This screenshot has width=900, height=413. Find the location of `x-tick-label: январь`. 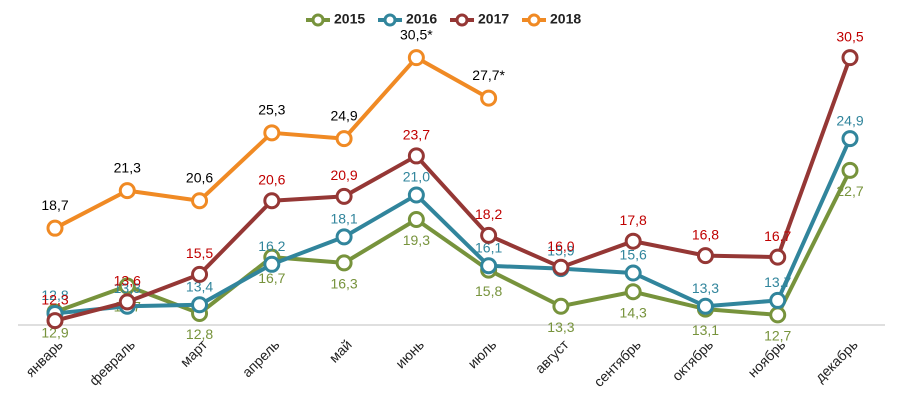

x-tick-label: январь is located at coordinates (43, 357).